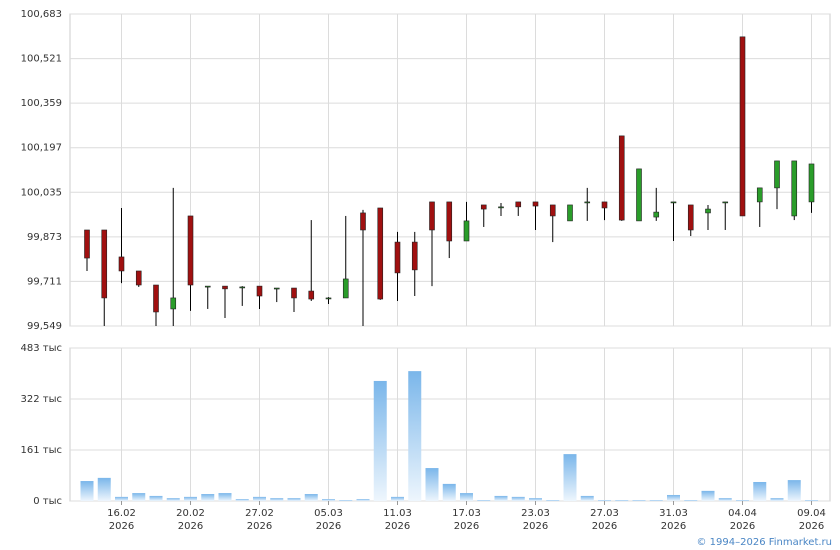  Describe the element at coordinates (44, 281) in the screenshot. I see `y-tick-label: 99,711` at that location.